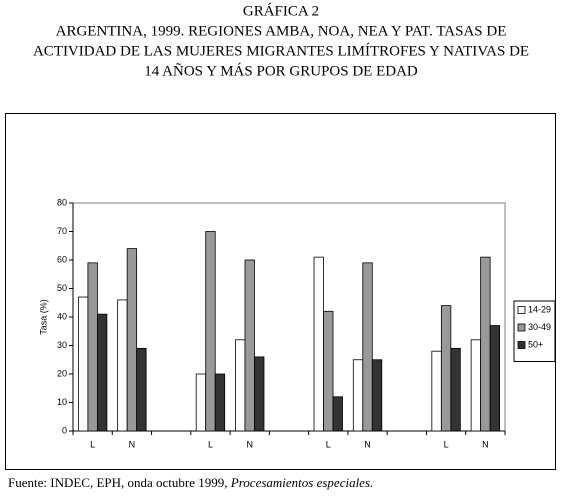 The width and height of the screenshot is (563, 499). Describe the element at coordinates (62, 202) in the screenshot. I see `y-tick-label: 80` at that location.